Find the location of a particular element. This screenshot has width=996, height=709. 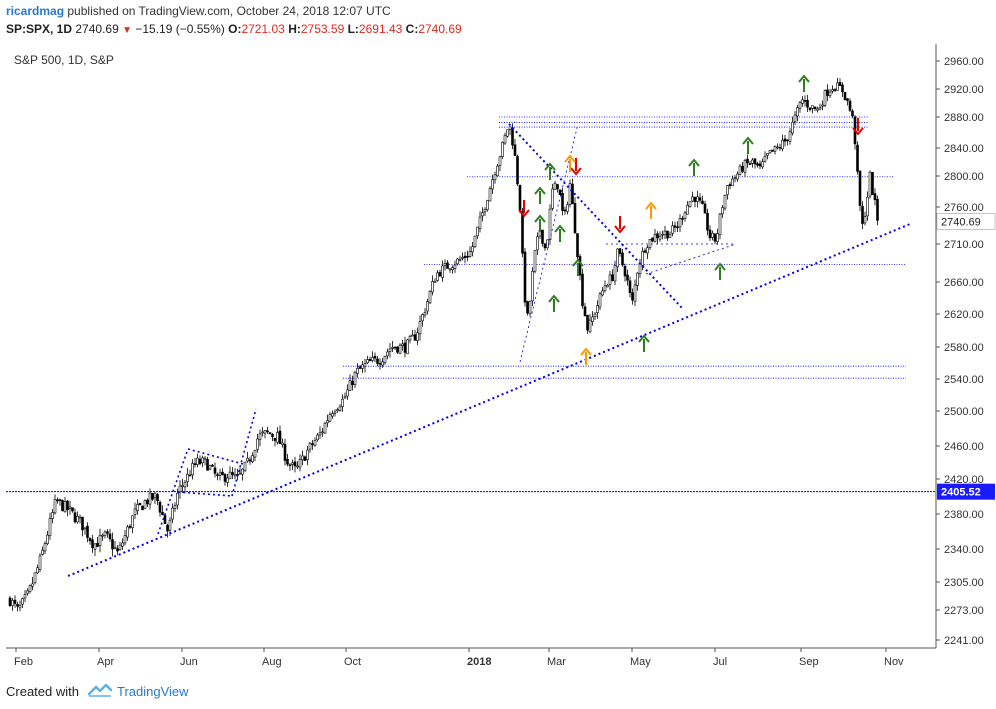

hline-price-tag-bg is located at coordinates (966, 491).